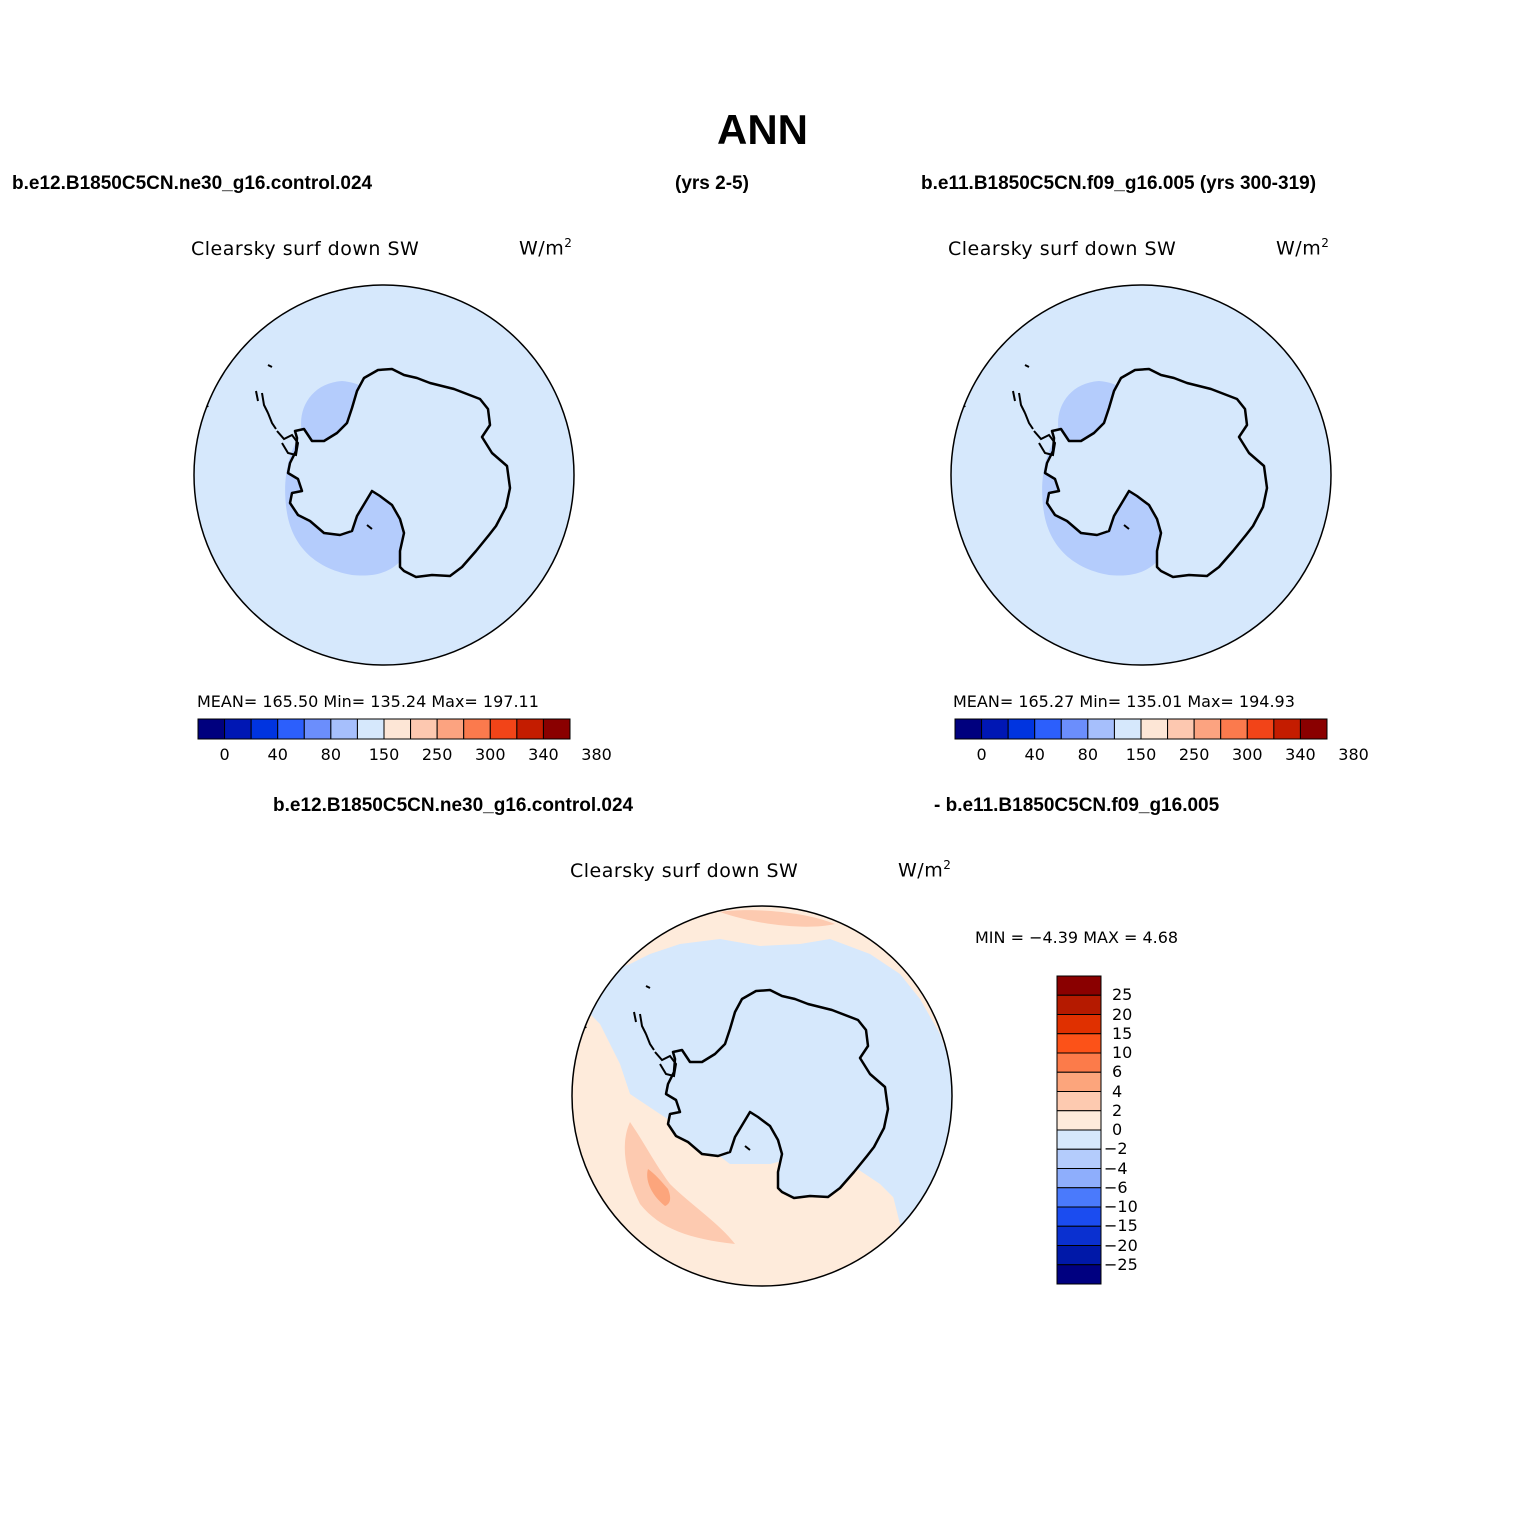 This screenshot has height=1525, width=1525. Describe the element at coordinates (368, 701) in the screenshot. I see `panel1-stats: MEAN= 165.50 Min= 135.24 Max= 197.11` at that location.